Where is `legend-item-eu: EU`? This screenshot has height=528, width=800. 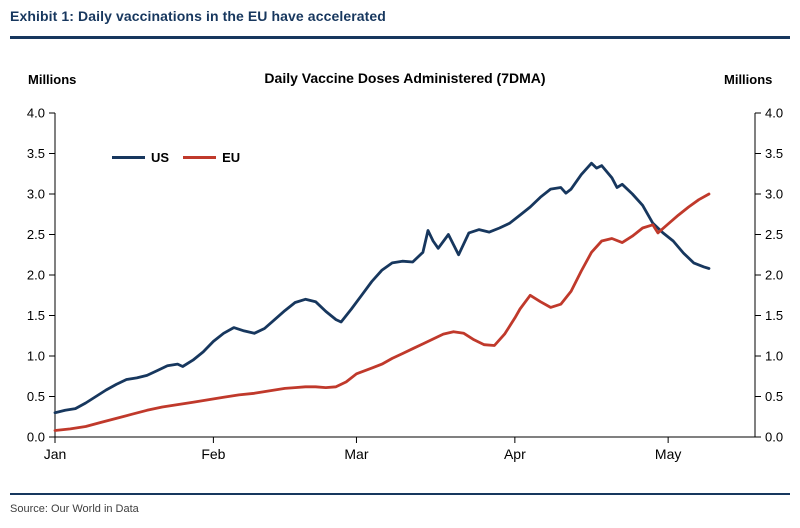 legend-item-eu: EU is located at coordinates (211, 157).